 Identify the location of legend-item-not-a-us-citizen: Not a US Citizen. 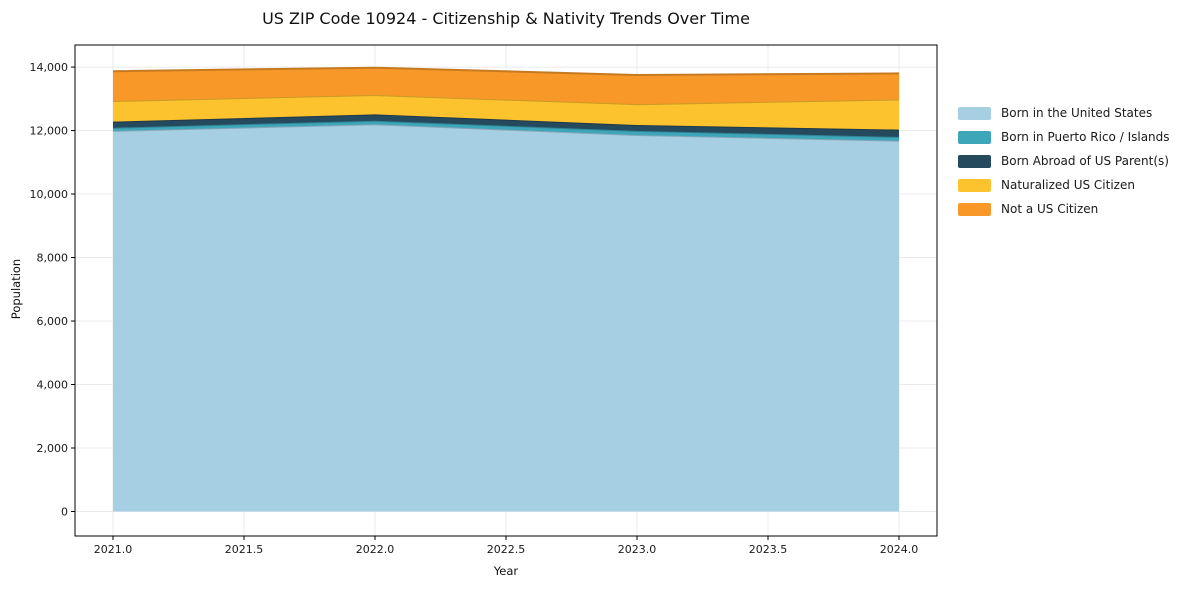
(1064, 209).